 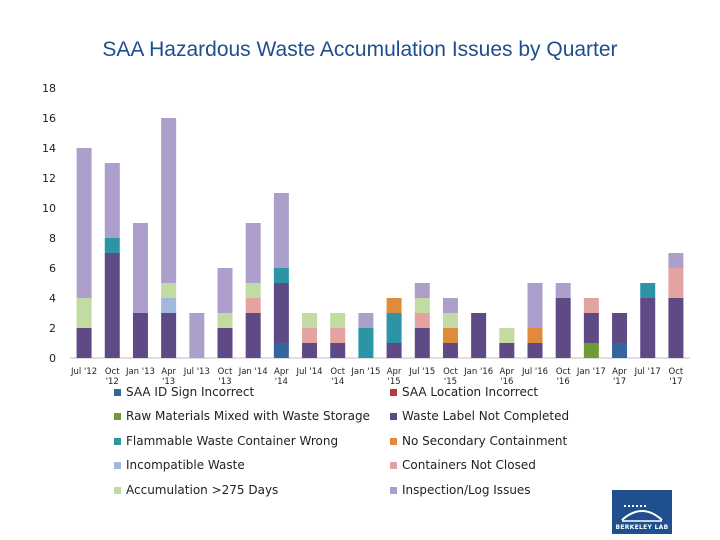 I want to click on y-tick-label: 4, so click(x=52, y=298).